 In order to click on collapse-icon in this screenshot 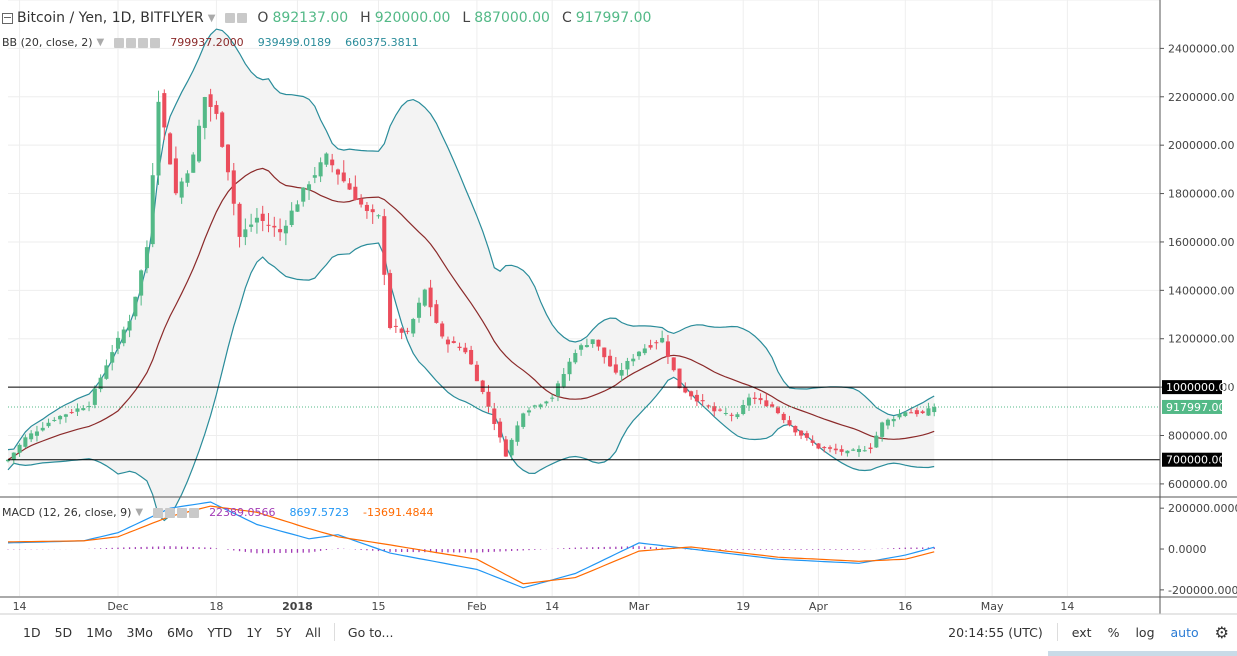, I will do `click(7, 18)`.